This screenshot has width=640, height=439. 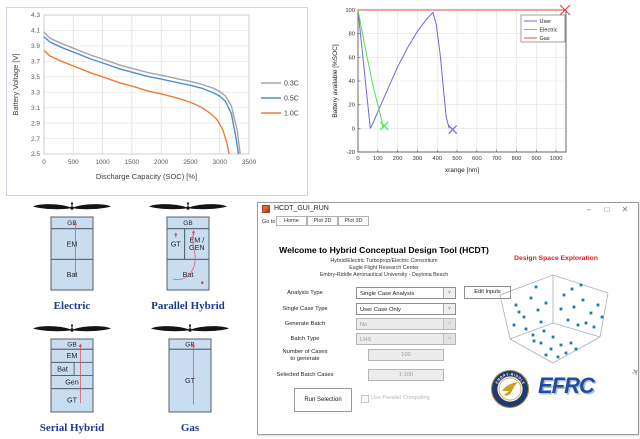 I want to click on single-case-type-select: User Case Only ˅, so click(x=406, y=309).